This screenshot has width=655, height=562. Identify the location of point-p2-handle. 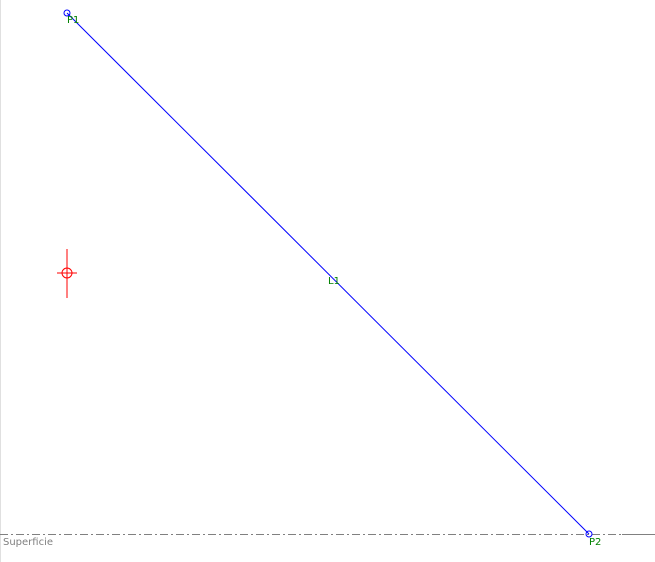
(589, 534).